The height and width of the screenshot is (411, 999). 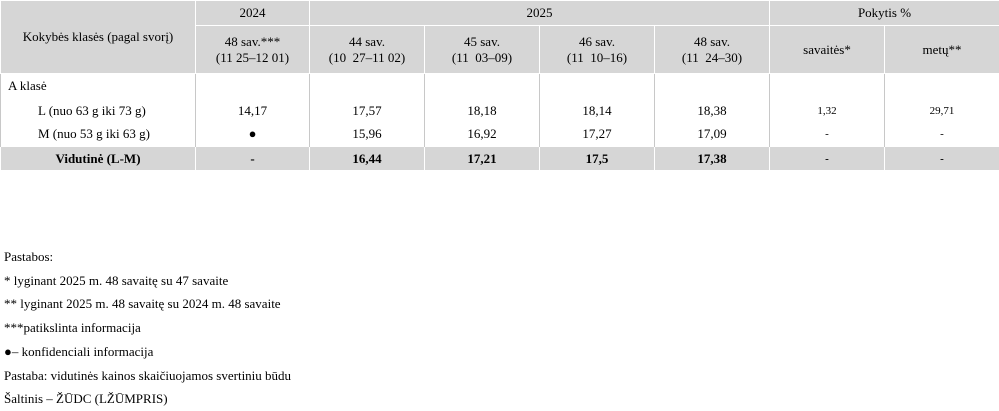 I want to click on cell: 17,09, so click(x=712, y=135).